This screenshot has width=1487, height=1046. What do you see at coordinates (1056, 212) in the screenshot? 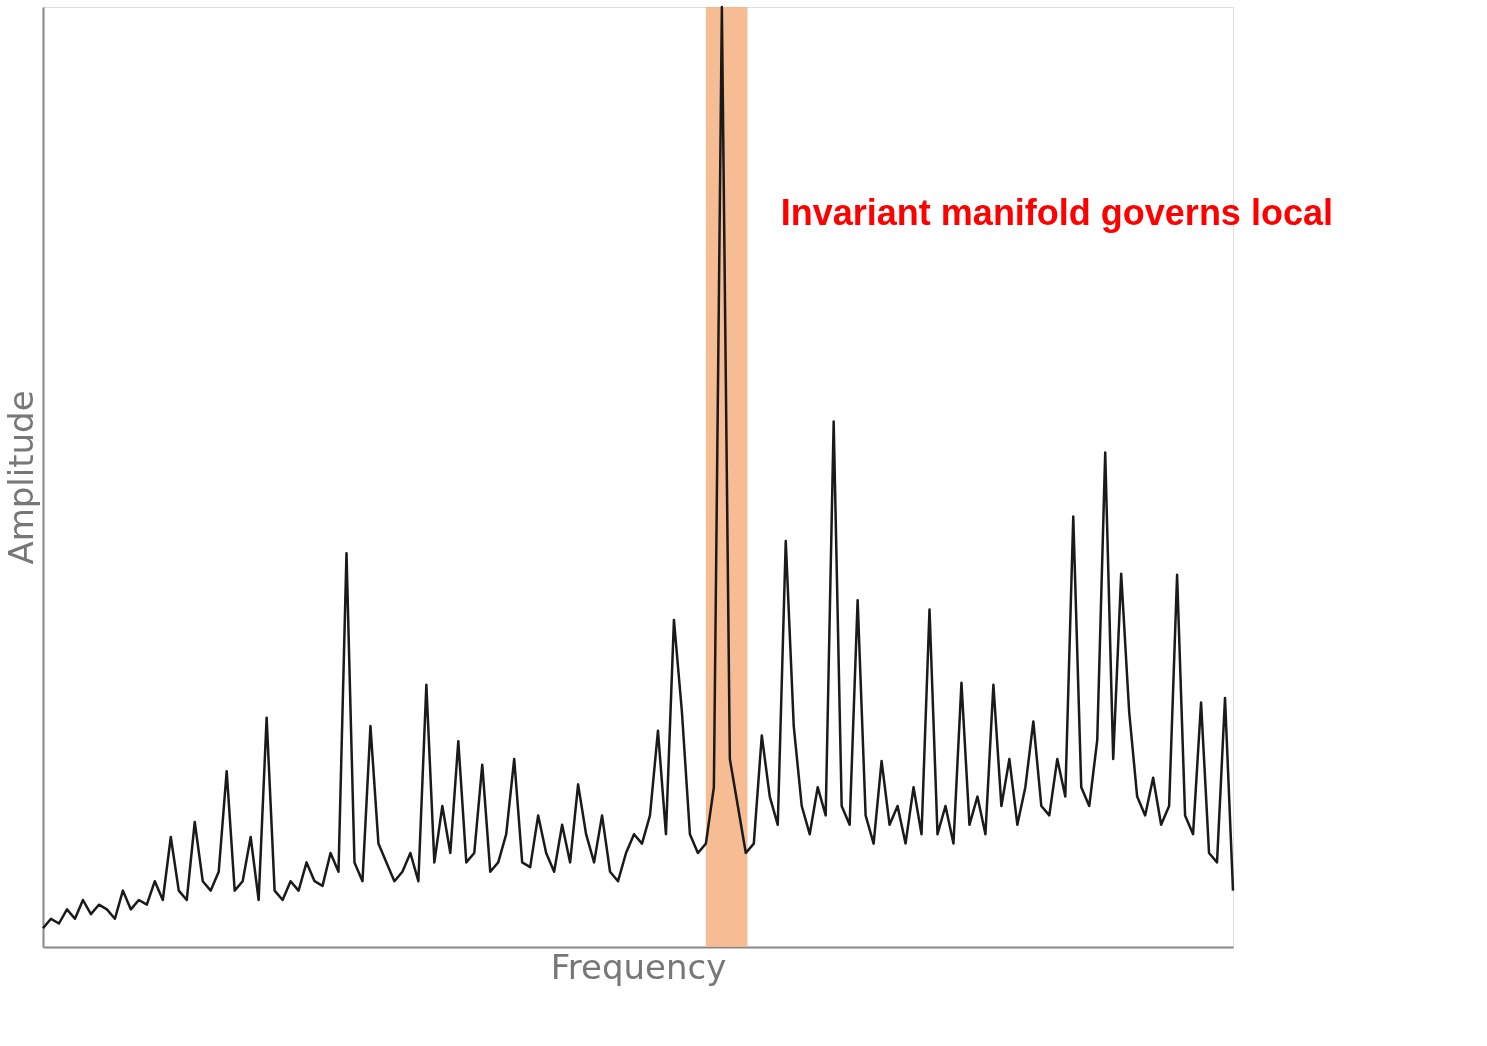
I see `annotation: Invariant manifold governs local` at bounding box center [1056, 212].